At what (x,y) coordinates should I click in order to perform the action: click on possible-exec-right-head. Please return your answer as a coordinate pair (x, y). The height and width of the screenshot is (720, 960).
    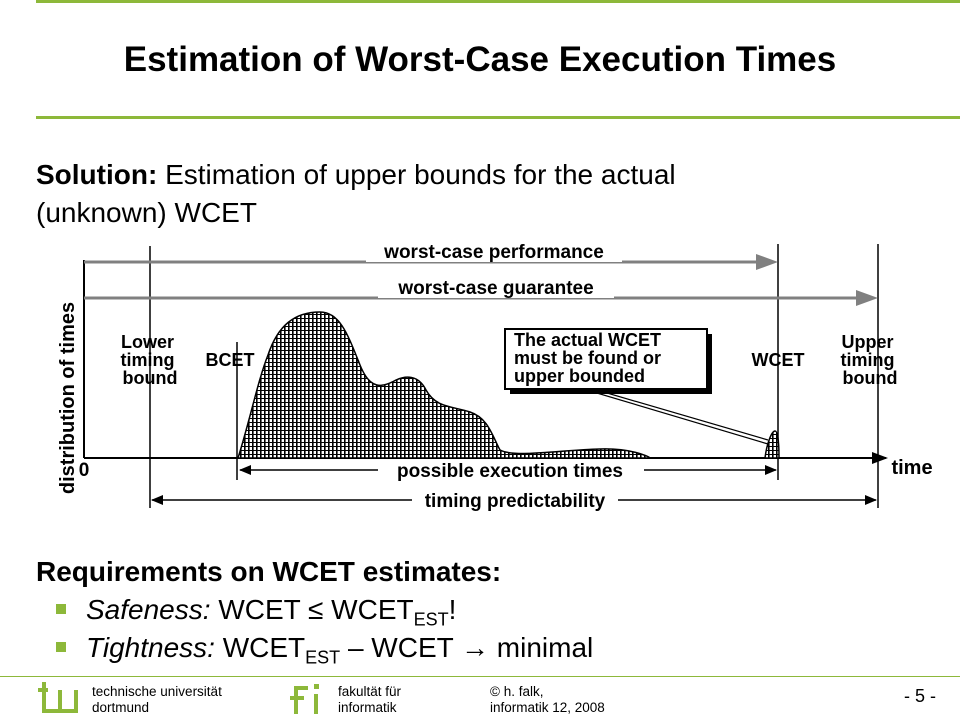
    Looking at the image, I should click on (771, 470).